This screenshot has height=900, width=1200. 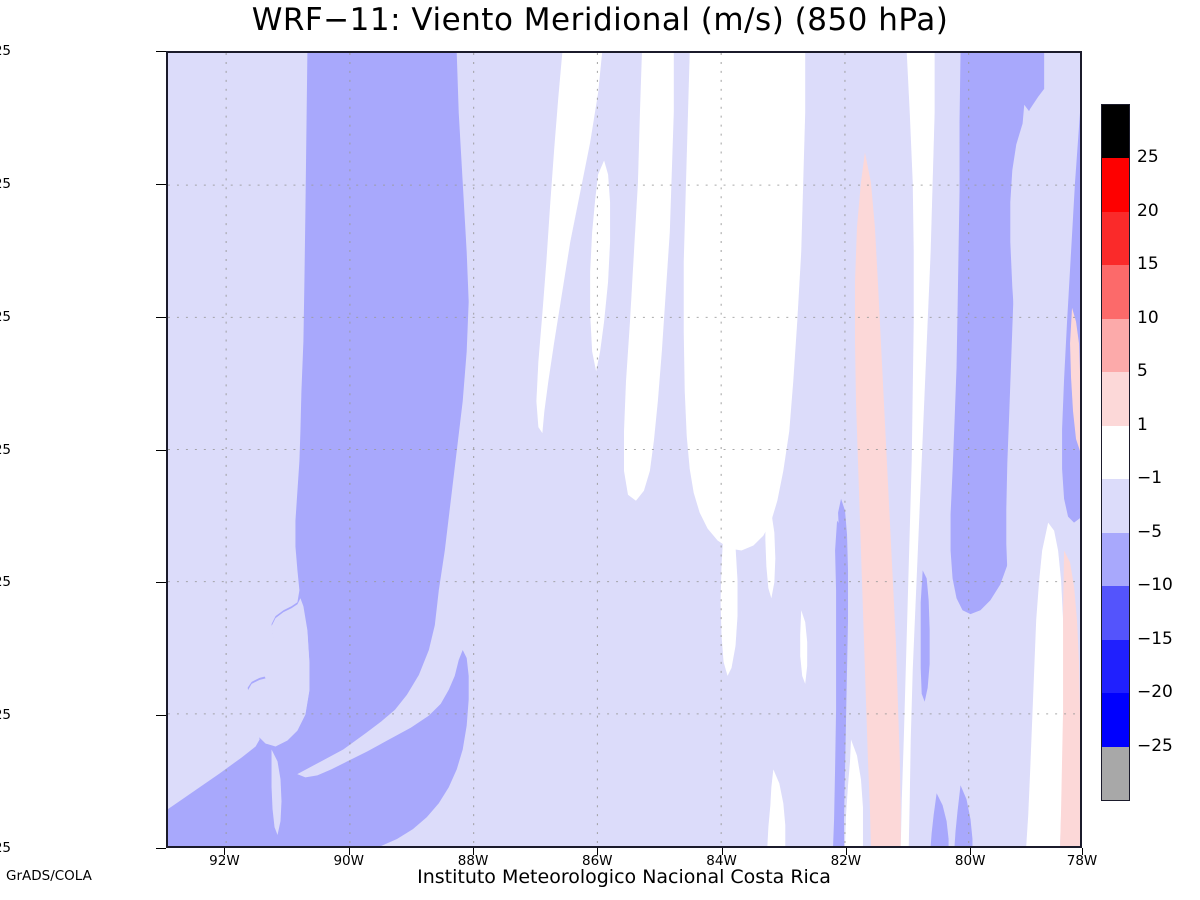 What do you see at coordinates (721, 861) in the screenshot?
I see `x-tick-label-4: 84W` at bounding box center [721, 861].